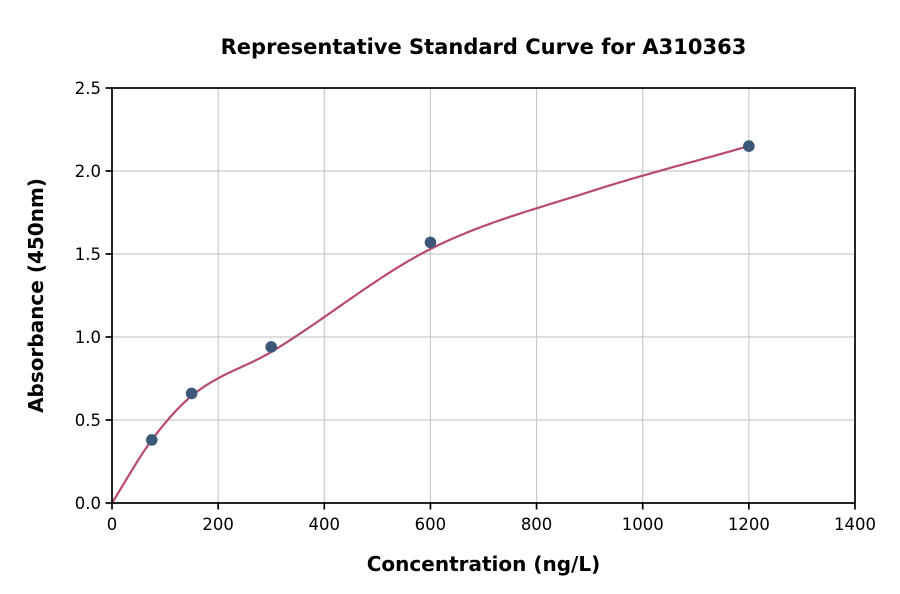 The width and height of the screenshot is (900, 594). Describe the element at coordinates (483, 564) in the screenshot. I see `x-axis-label: Concentration (ng/L)` at that location.